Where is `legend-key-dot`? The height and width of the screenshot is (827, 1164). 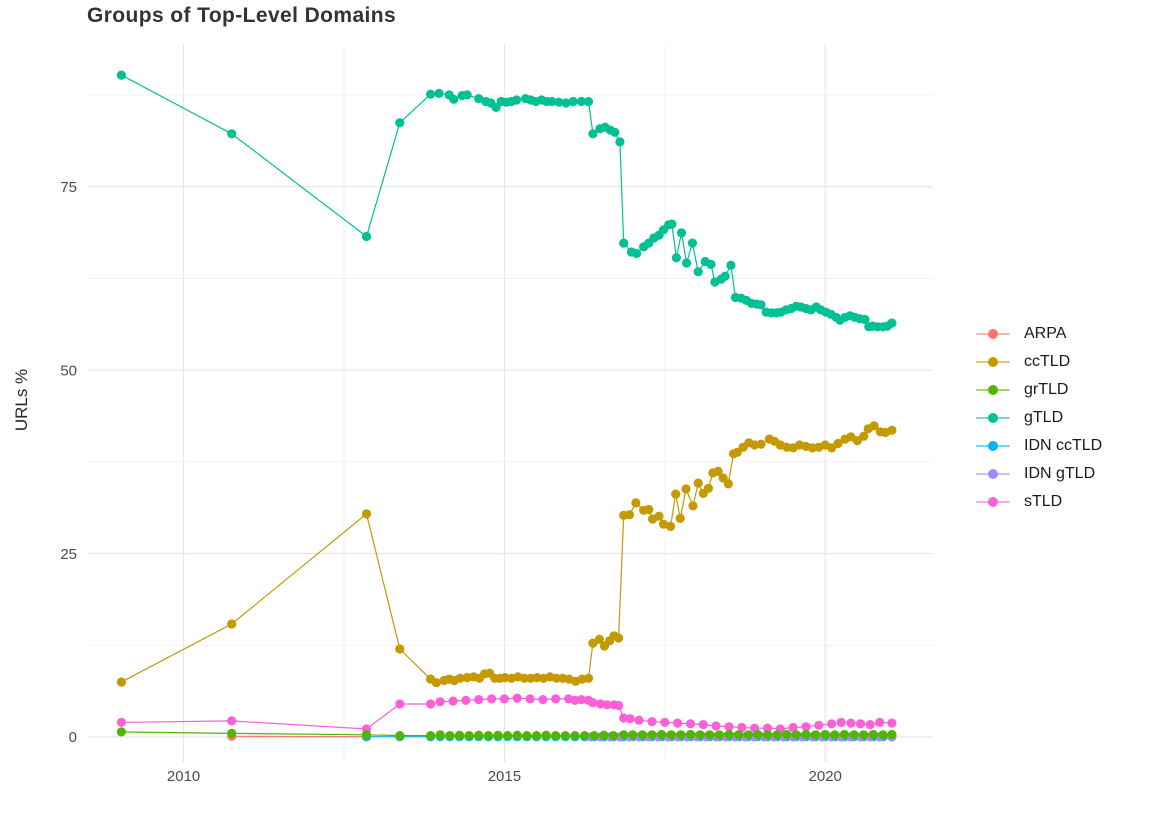 legend-key-dot is located at coordinates (993, 361).